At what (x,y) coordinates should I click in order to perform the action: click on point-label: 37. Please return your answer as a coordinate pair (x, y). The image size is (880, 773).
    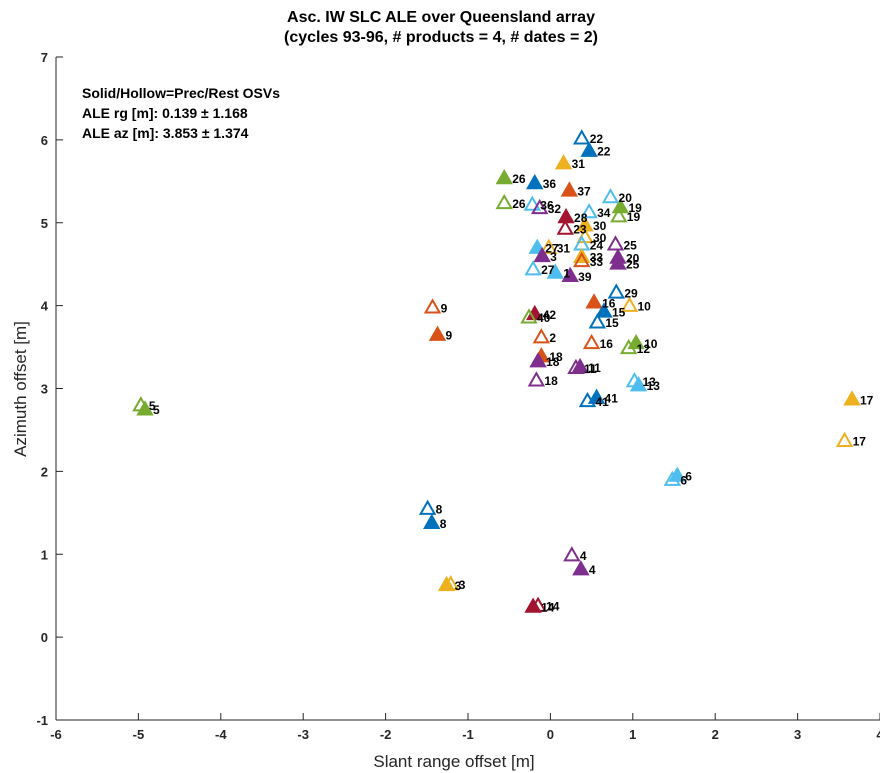
    Looking at the image, I should click on (584, 191).